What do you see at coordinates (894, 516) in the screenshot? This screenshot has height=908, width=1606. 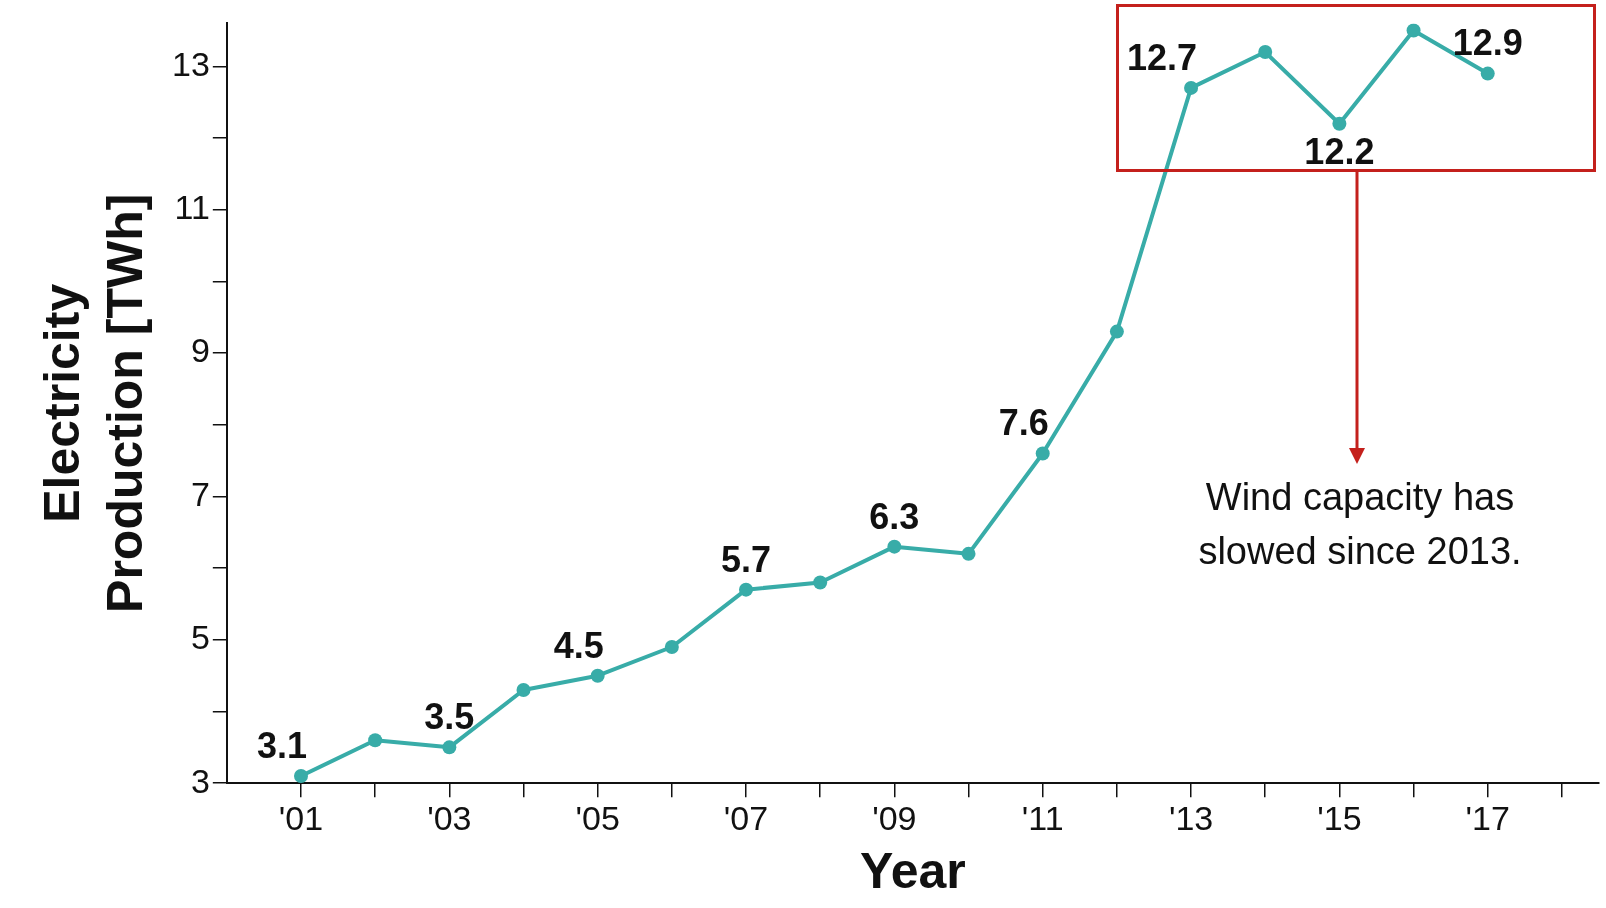 I see `data-label: 6.3` at bounding box center [894, 516].